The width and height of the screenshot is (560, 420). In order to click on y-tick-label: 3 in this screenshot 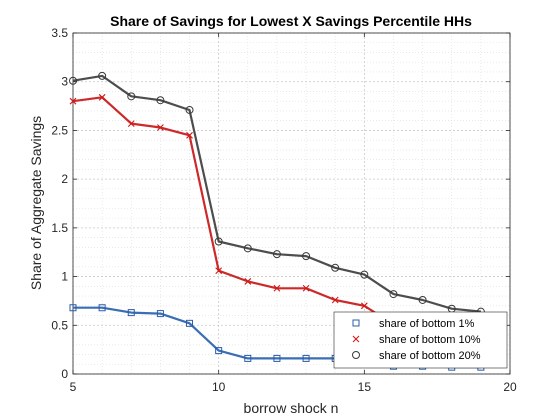, I will do `click(64, 82)`.